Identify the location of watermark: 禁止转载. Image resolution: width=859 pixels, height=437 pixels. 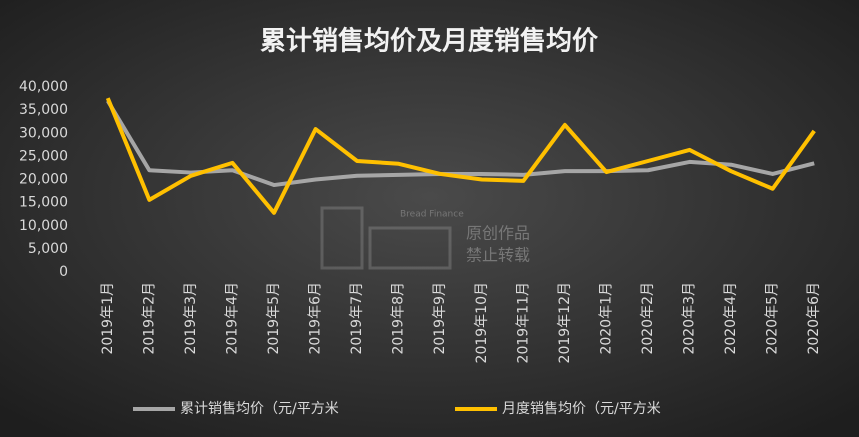
(498, 255).